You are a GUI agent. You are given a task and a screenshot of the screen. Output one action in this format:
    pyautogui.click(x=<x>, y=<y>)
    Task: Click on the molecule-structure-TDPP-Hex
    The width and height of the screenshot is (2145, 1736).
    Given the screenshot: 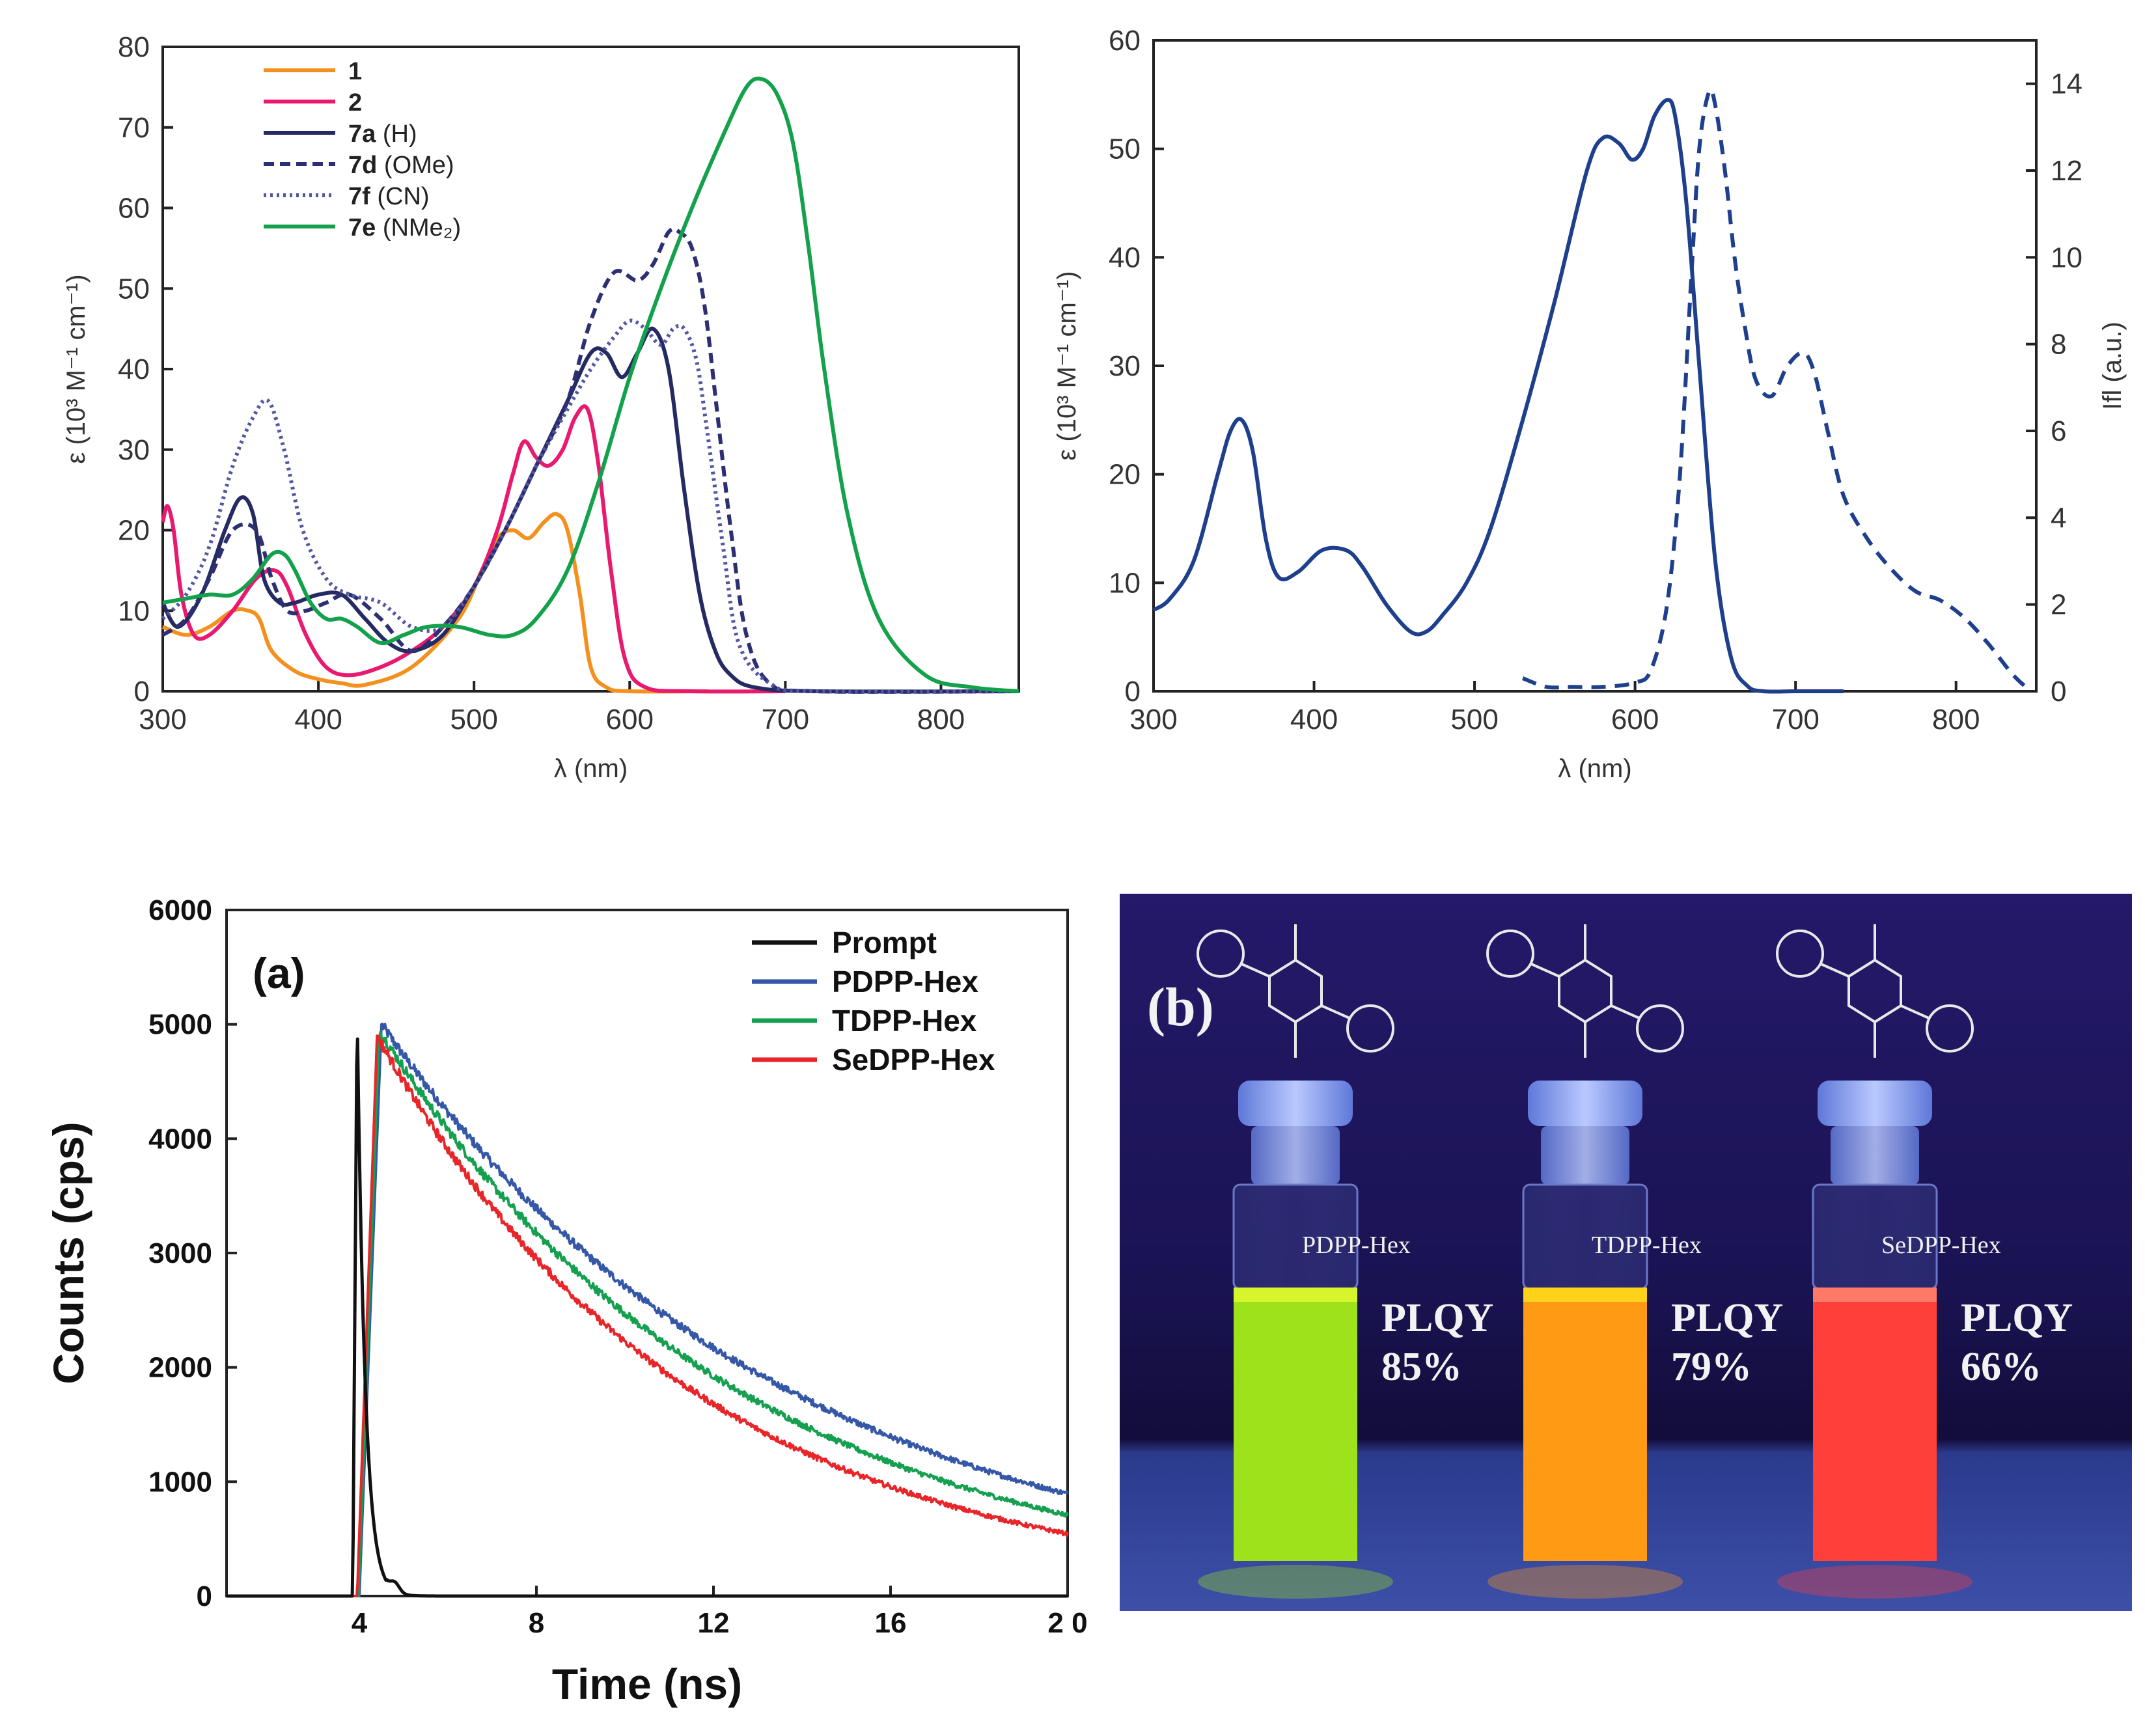 What is the action you would take?
    pyautogui.click(x=1585, y=991)
    